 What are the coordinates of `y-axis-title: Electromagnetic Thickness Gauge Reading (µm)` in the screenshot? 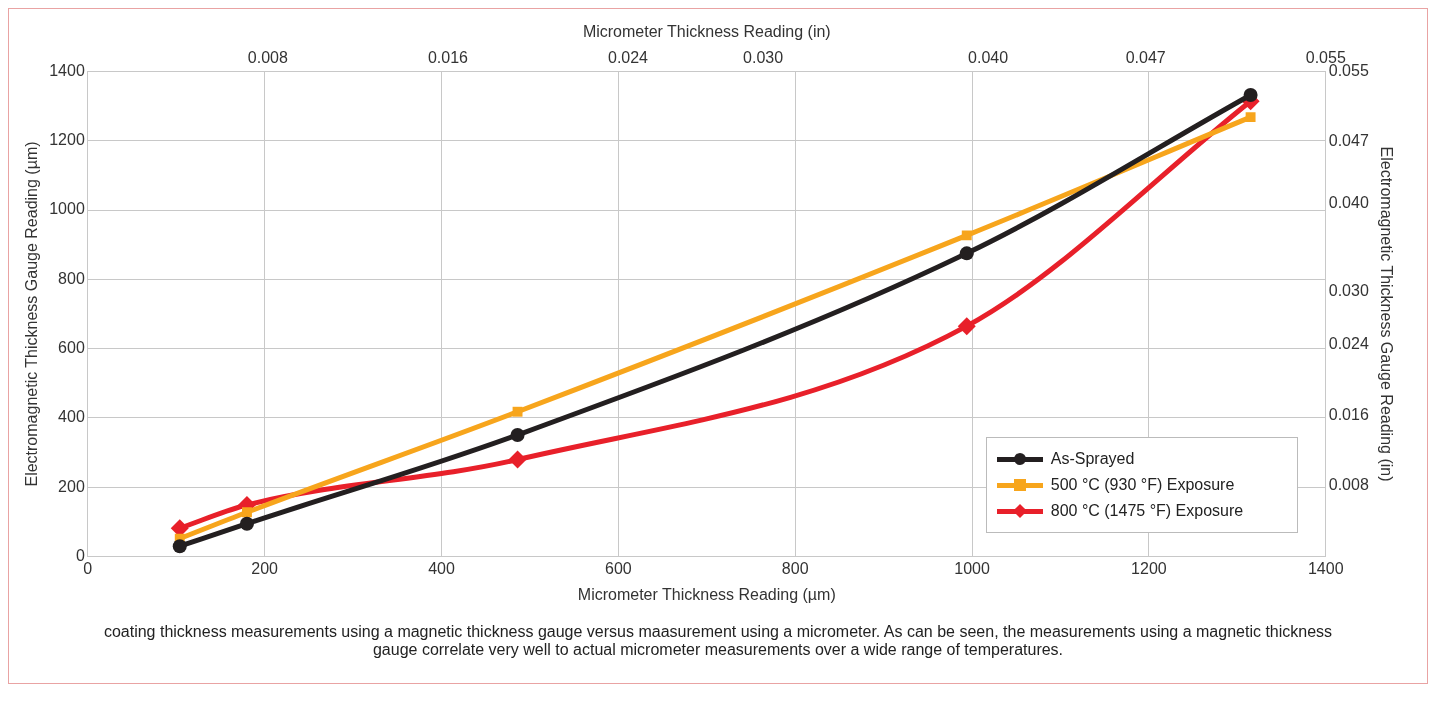 It's located at (32, 314).